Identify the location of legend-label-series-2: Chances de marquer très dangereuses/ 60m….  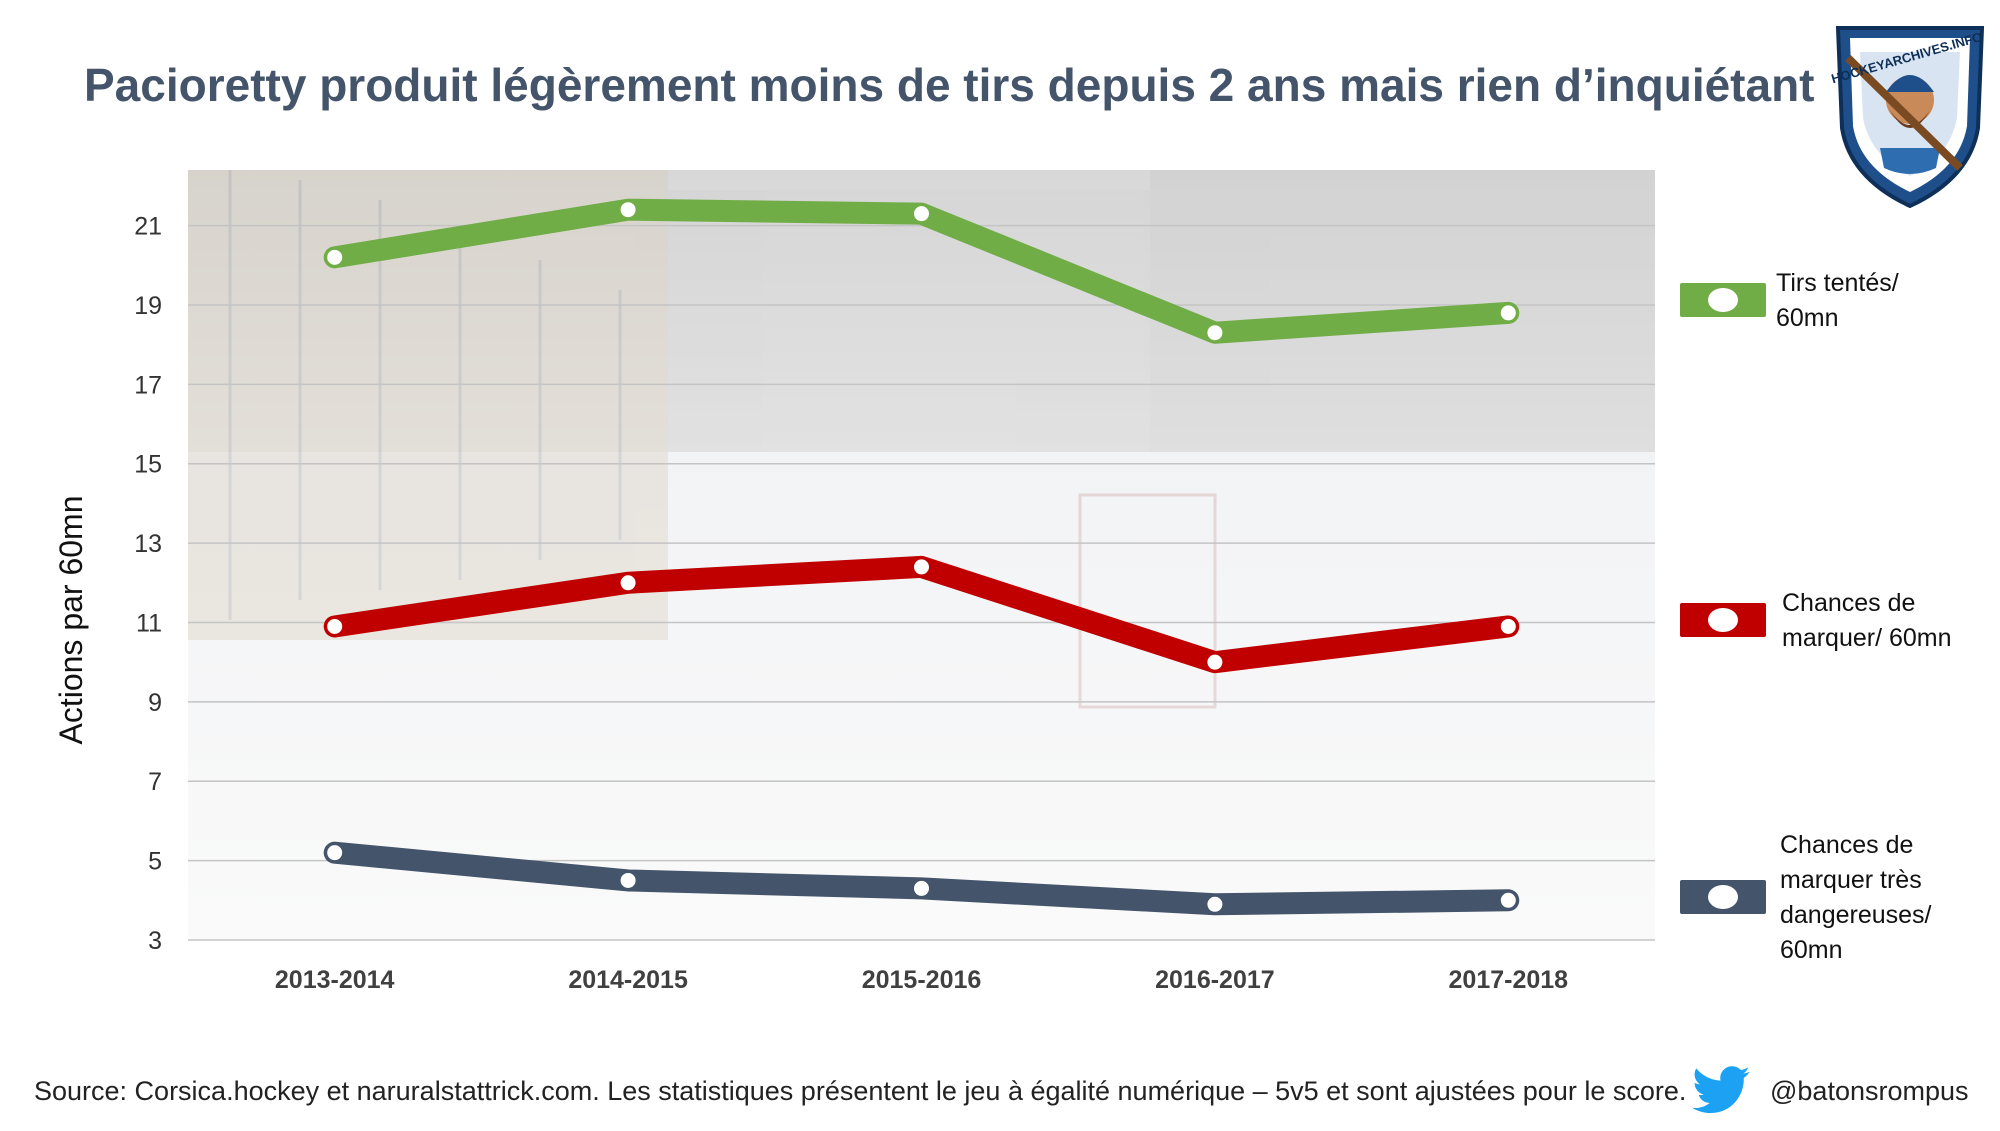
(1856, 897).